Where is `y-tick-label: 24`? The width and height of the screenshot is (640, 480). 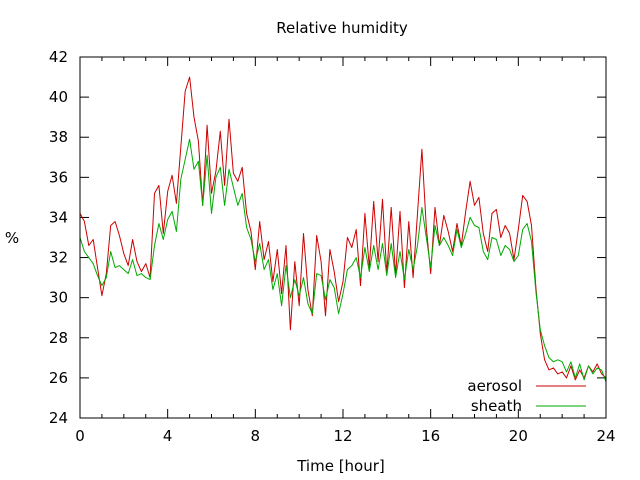
y-tick-label: 24 is located at coordinates (58, 418).